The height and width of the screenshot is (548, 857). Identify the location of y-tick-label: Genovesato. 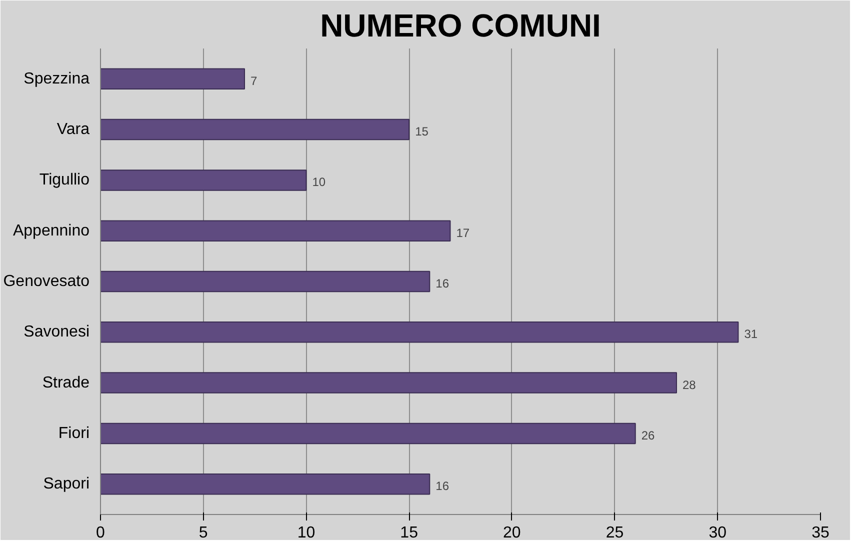
(46, 281).